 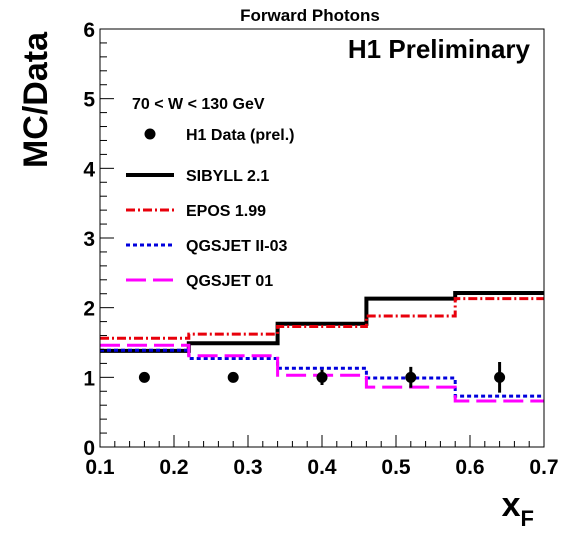 I want to click on x-tick-label-3: 0.4, so click(x=322, y=467).